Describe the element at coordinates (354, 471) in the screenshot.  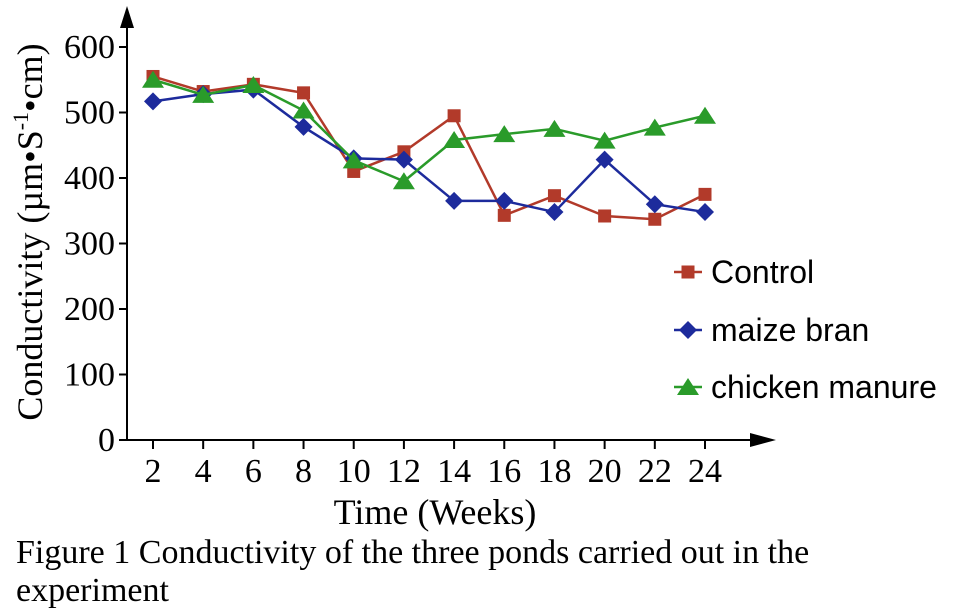
I see `x-tick-label: 10` at that location.